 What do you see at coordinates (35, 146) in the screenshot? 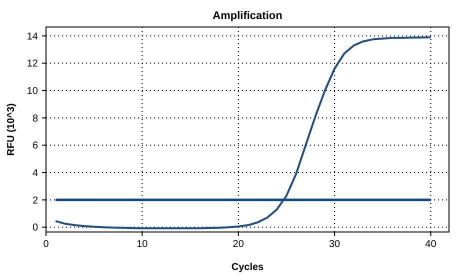
I see `y-tick-label: 6` at bounding box center [35, 146].